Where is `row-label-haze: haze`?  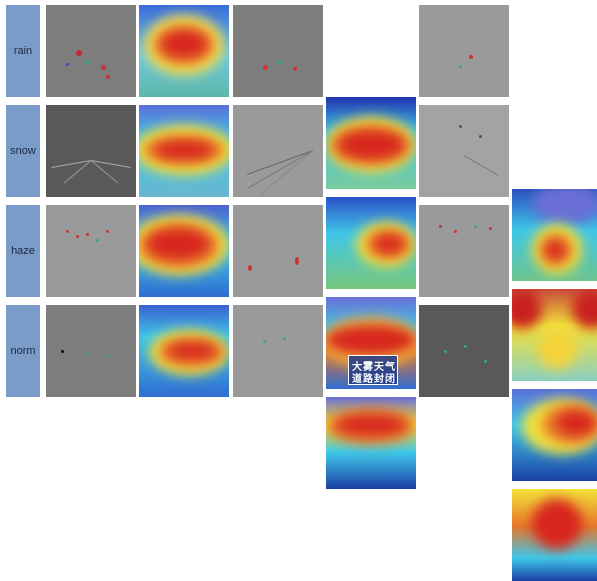
row-label-haze: haze is located at coordinates (23, 251).